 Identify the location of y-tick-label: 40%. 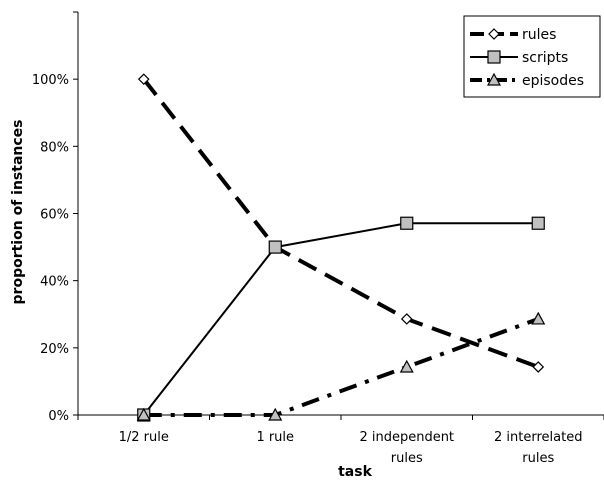
(54, 282).